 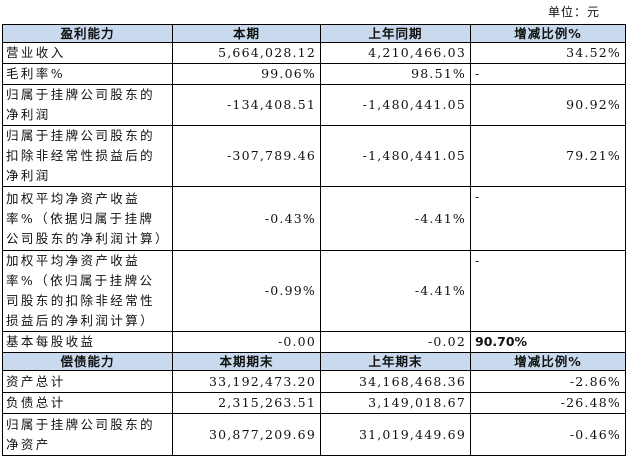 I want to click on table-cell: 90.70%, so click(x=548, y=342).